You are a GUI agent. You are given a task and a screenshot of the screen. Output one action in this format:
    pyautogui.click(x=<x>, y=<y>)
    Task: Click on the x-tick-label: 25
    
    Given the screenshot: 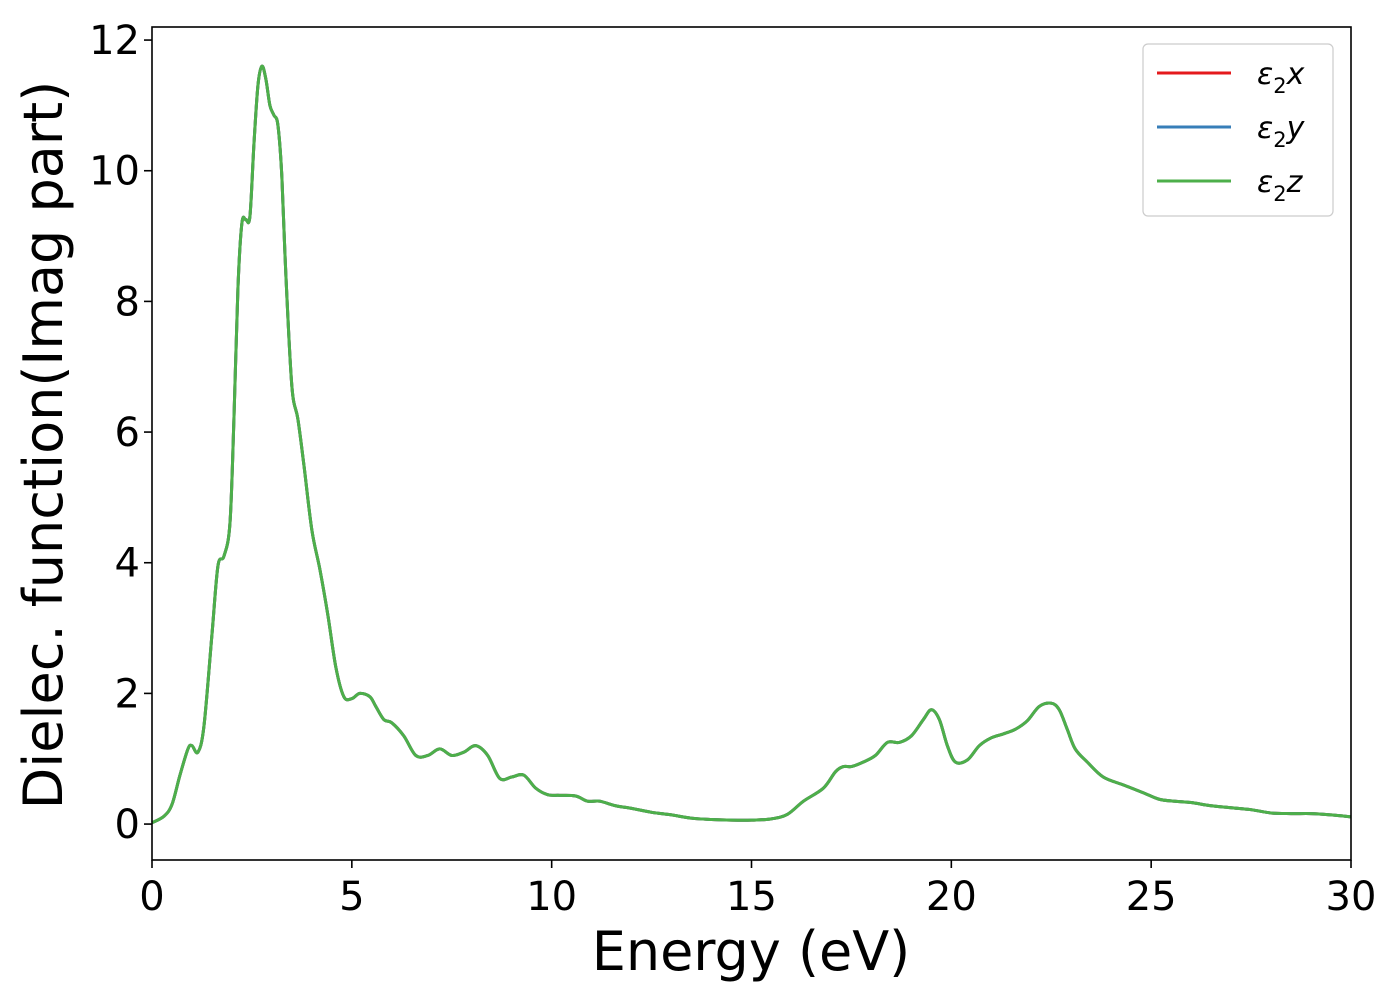 What is the action you would take?
    pyautogui.click(x=1151, y=897)
    